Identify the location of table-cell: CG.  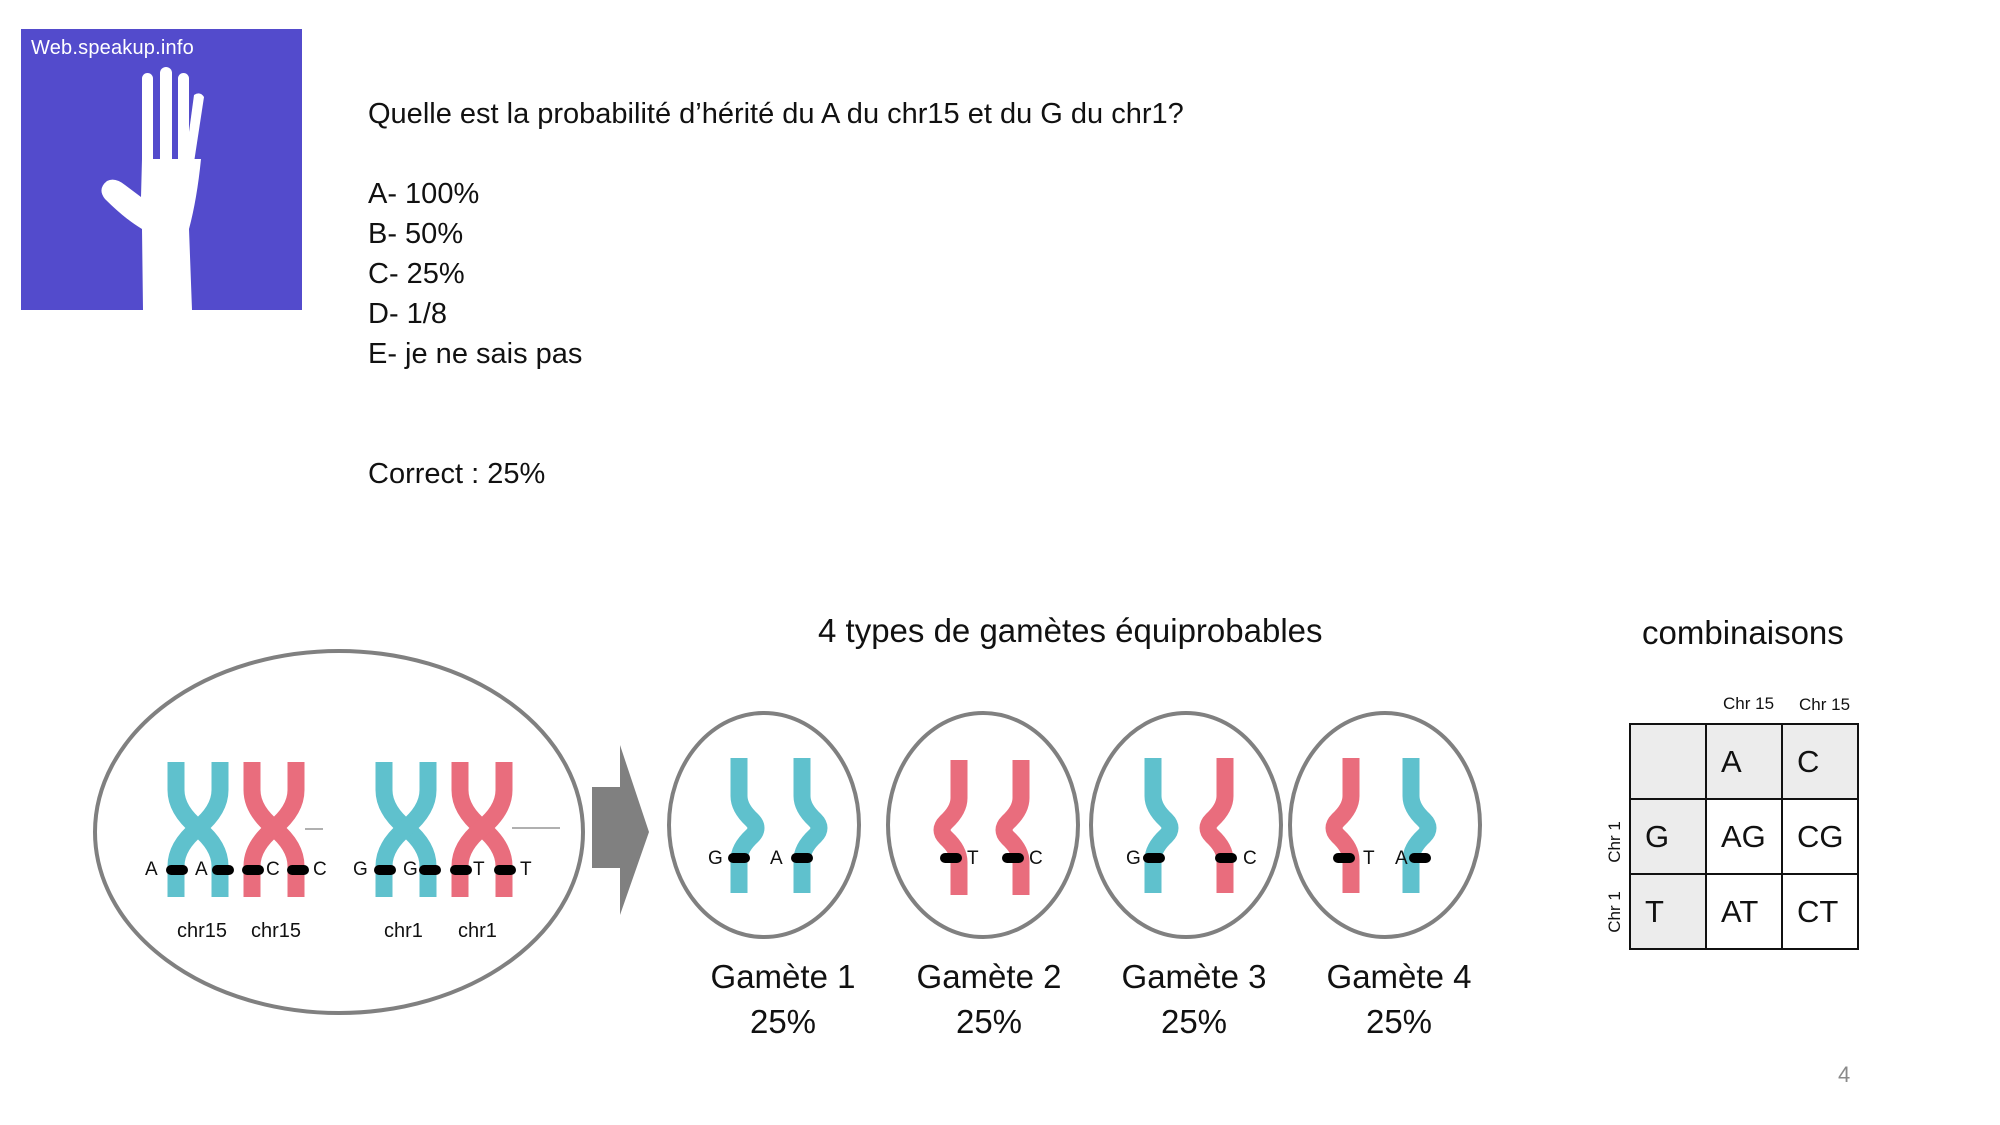
(1820, 836).